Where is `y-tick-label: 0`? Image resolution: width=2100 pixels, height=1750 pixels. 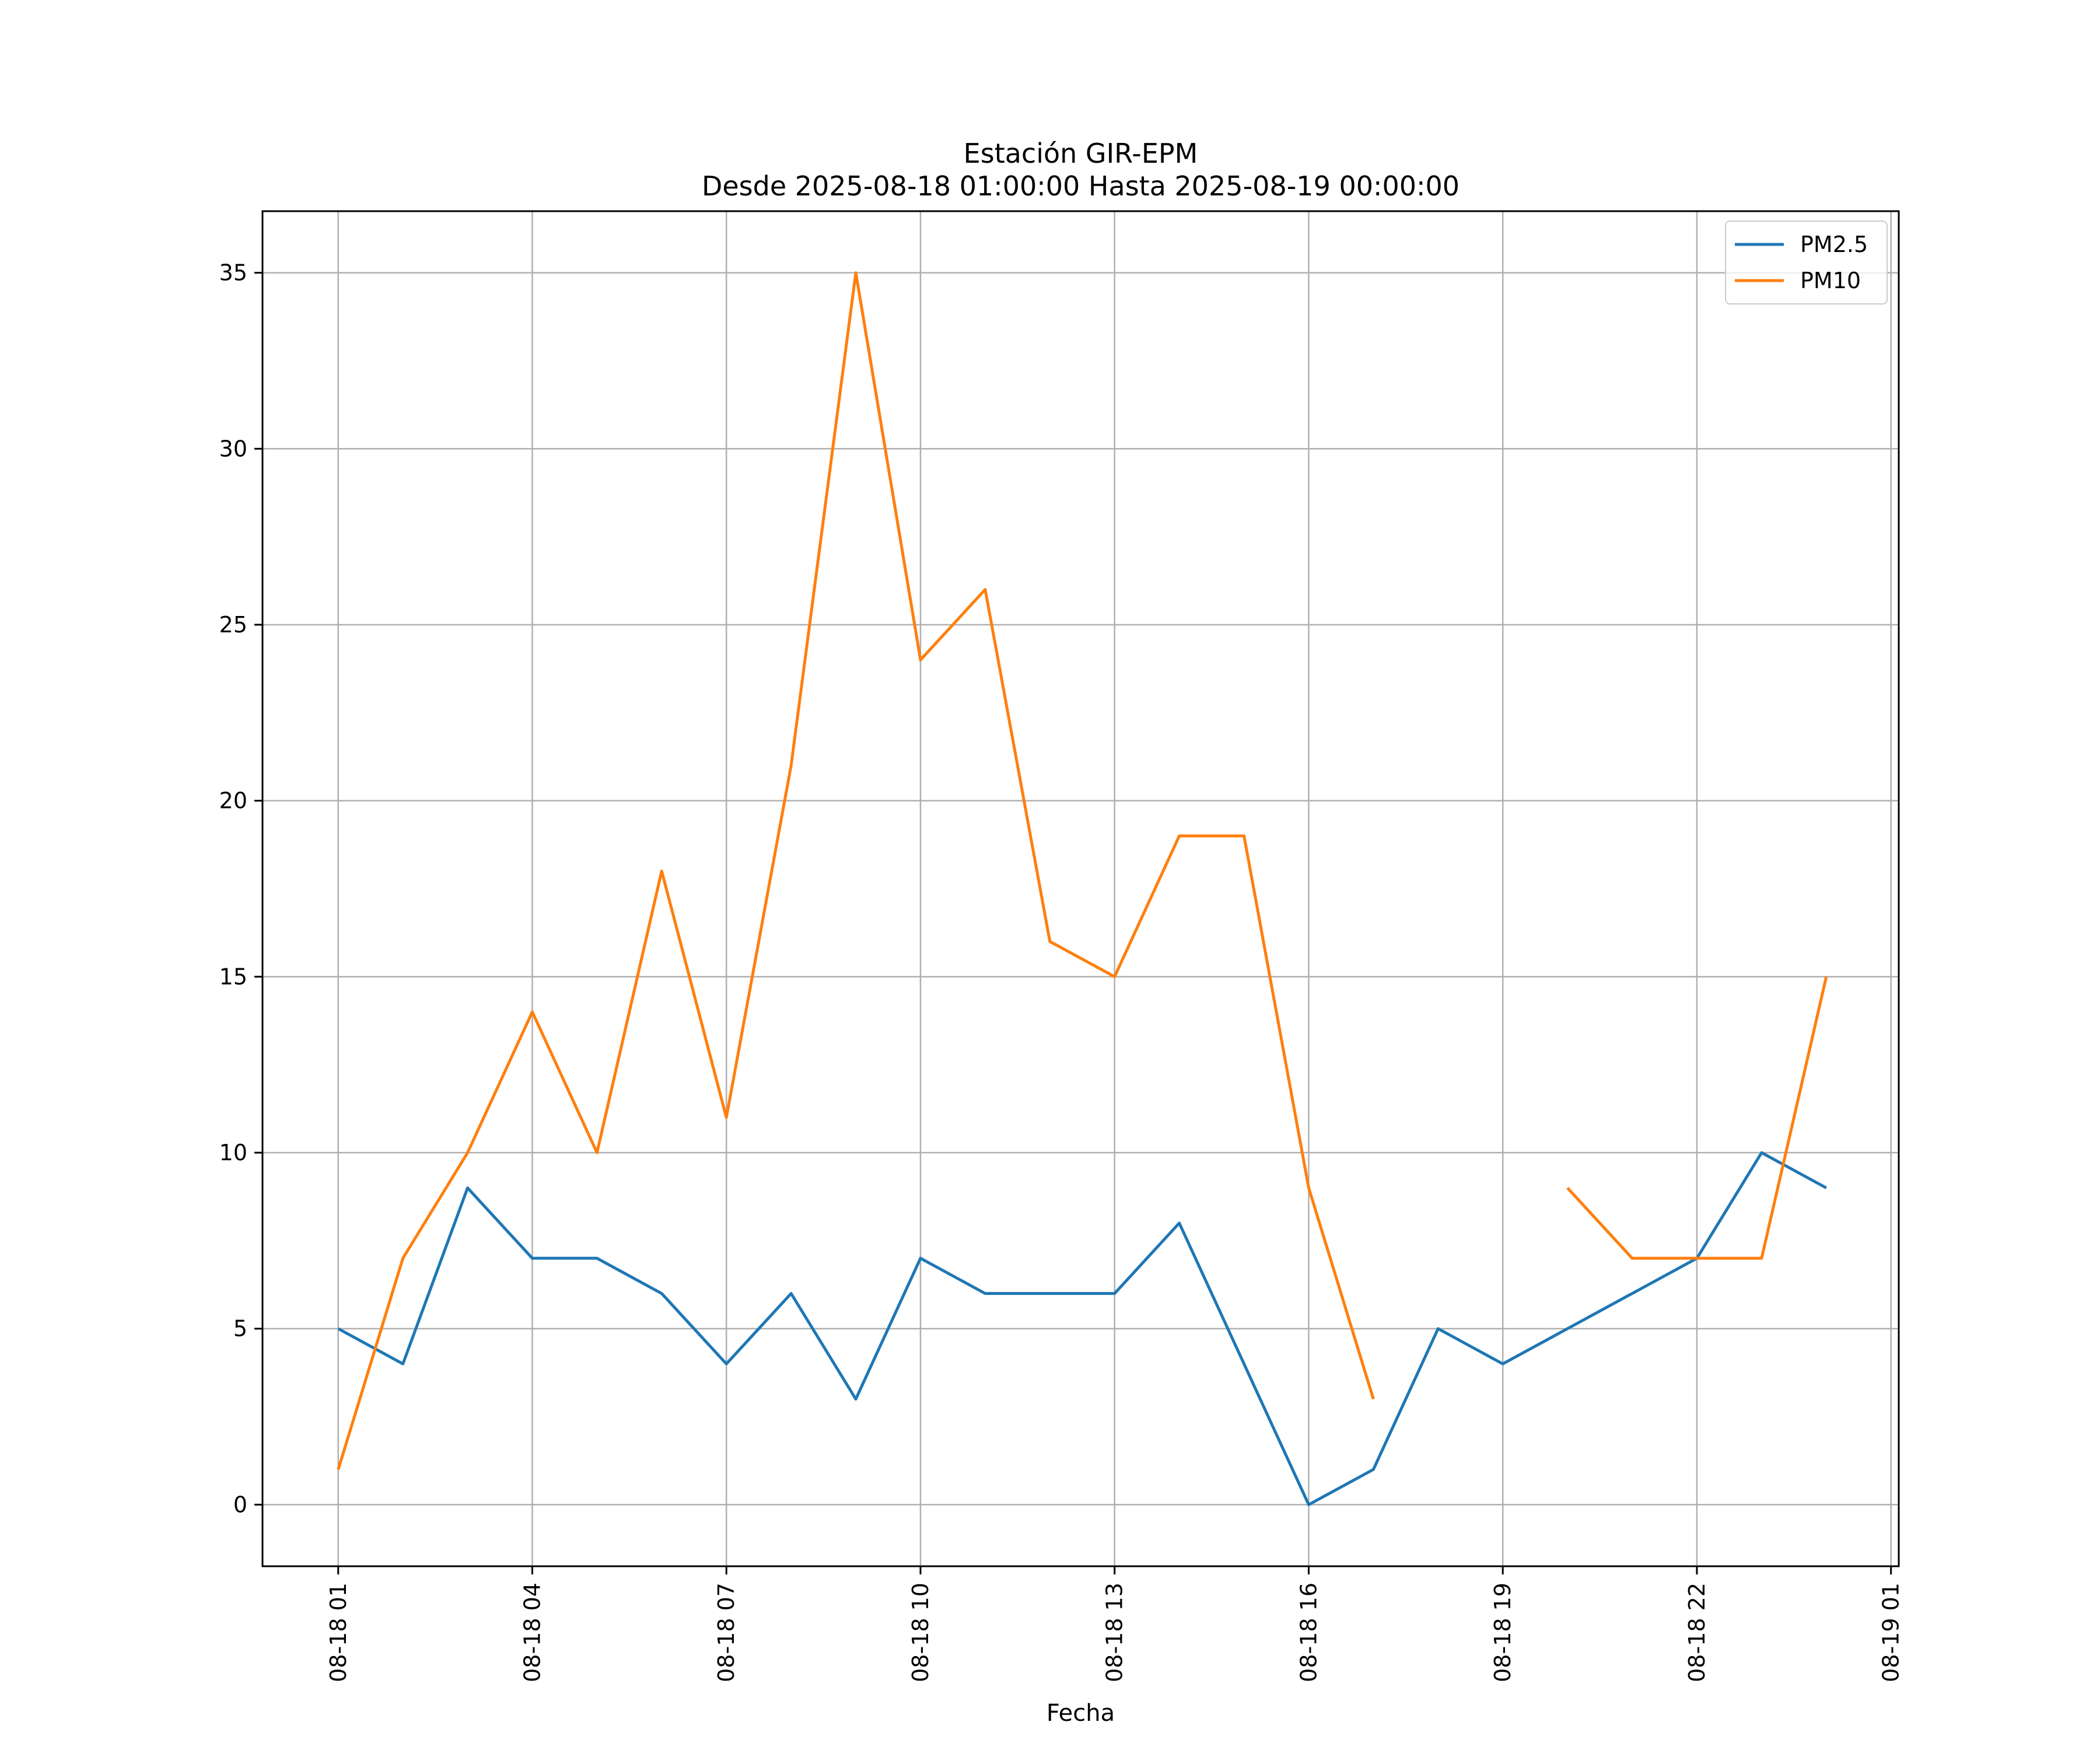 y-tick-label: 0 is located at coordinates (240, 1504).